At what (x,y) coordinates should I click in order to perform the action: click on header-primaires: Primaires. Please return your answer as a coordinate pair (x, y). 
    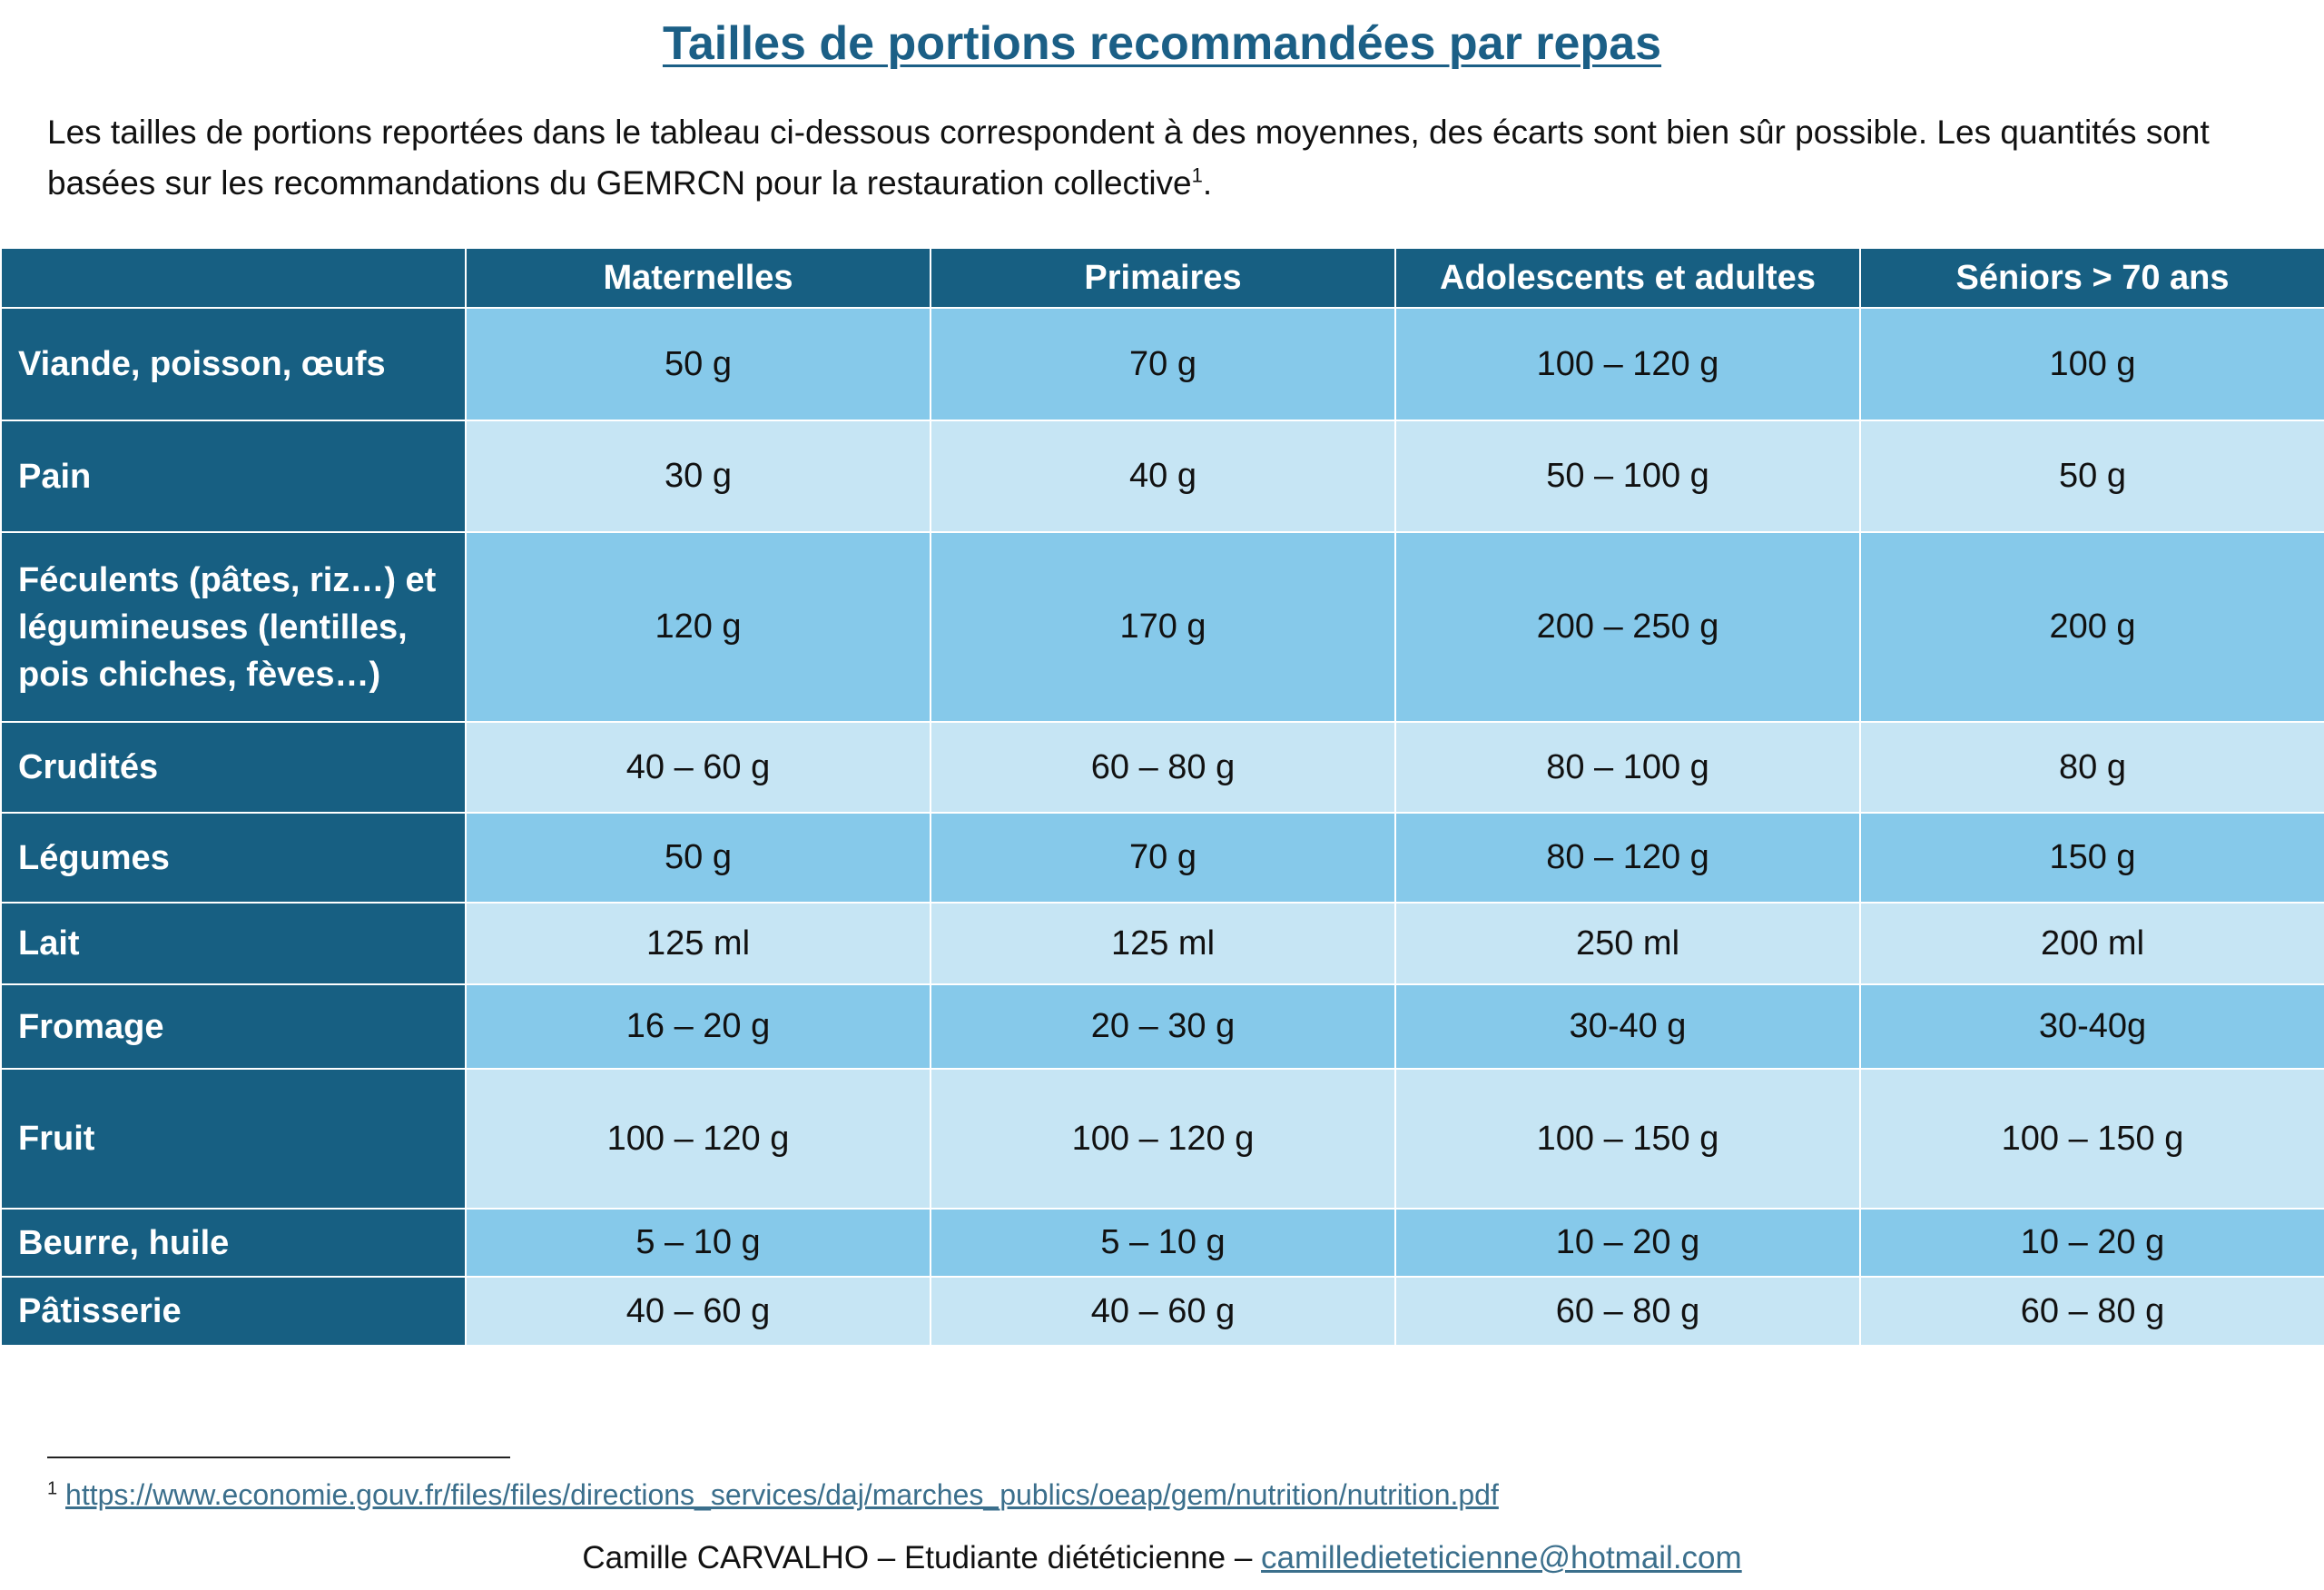
    Looking at the image, I should click on (1163, 278).